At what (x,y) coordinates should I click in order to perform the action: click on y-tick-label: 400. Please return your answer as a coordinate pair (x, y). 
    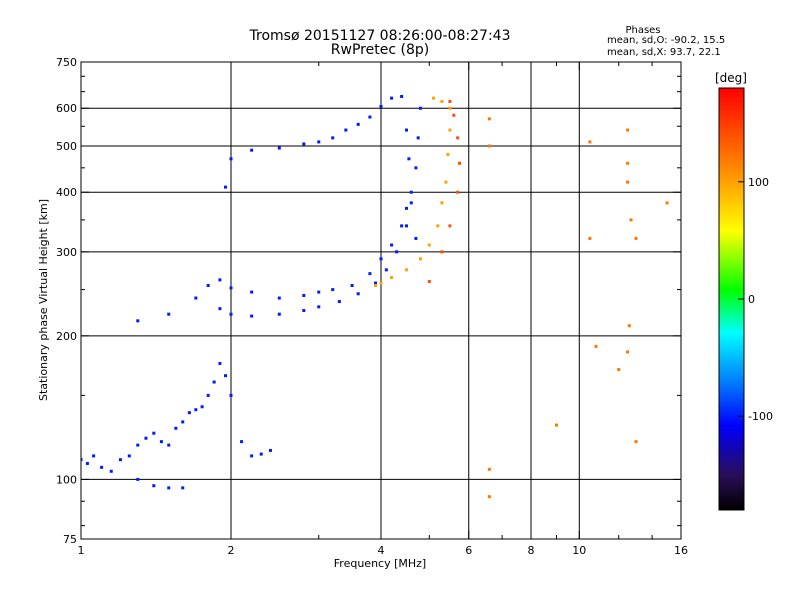
    Looking at the image, I should click on (66, 192).